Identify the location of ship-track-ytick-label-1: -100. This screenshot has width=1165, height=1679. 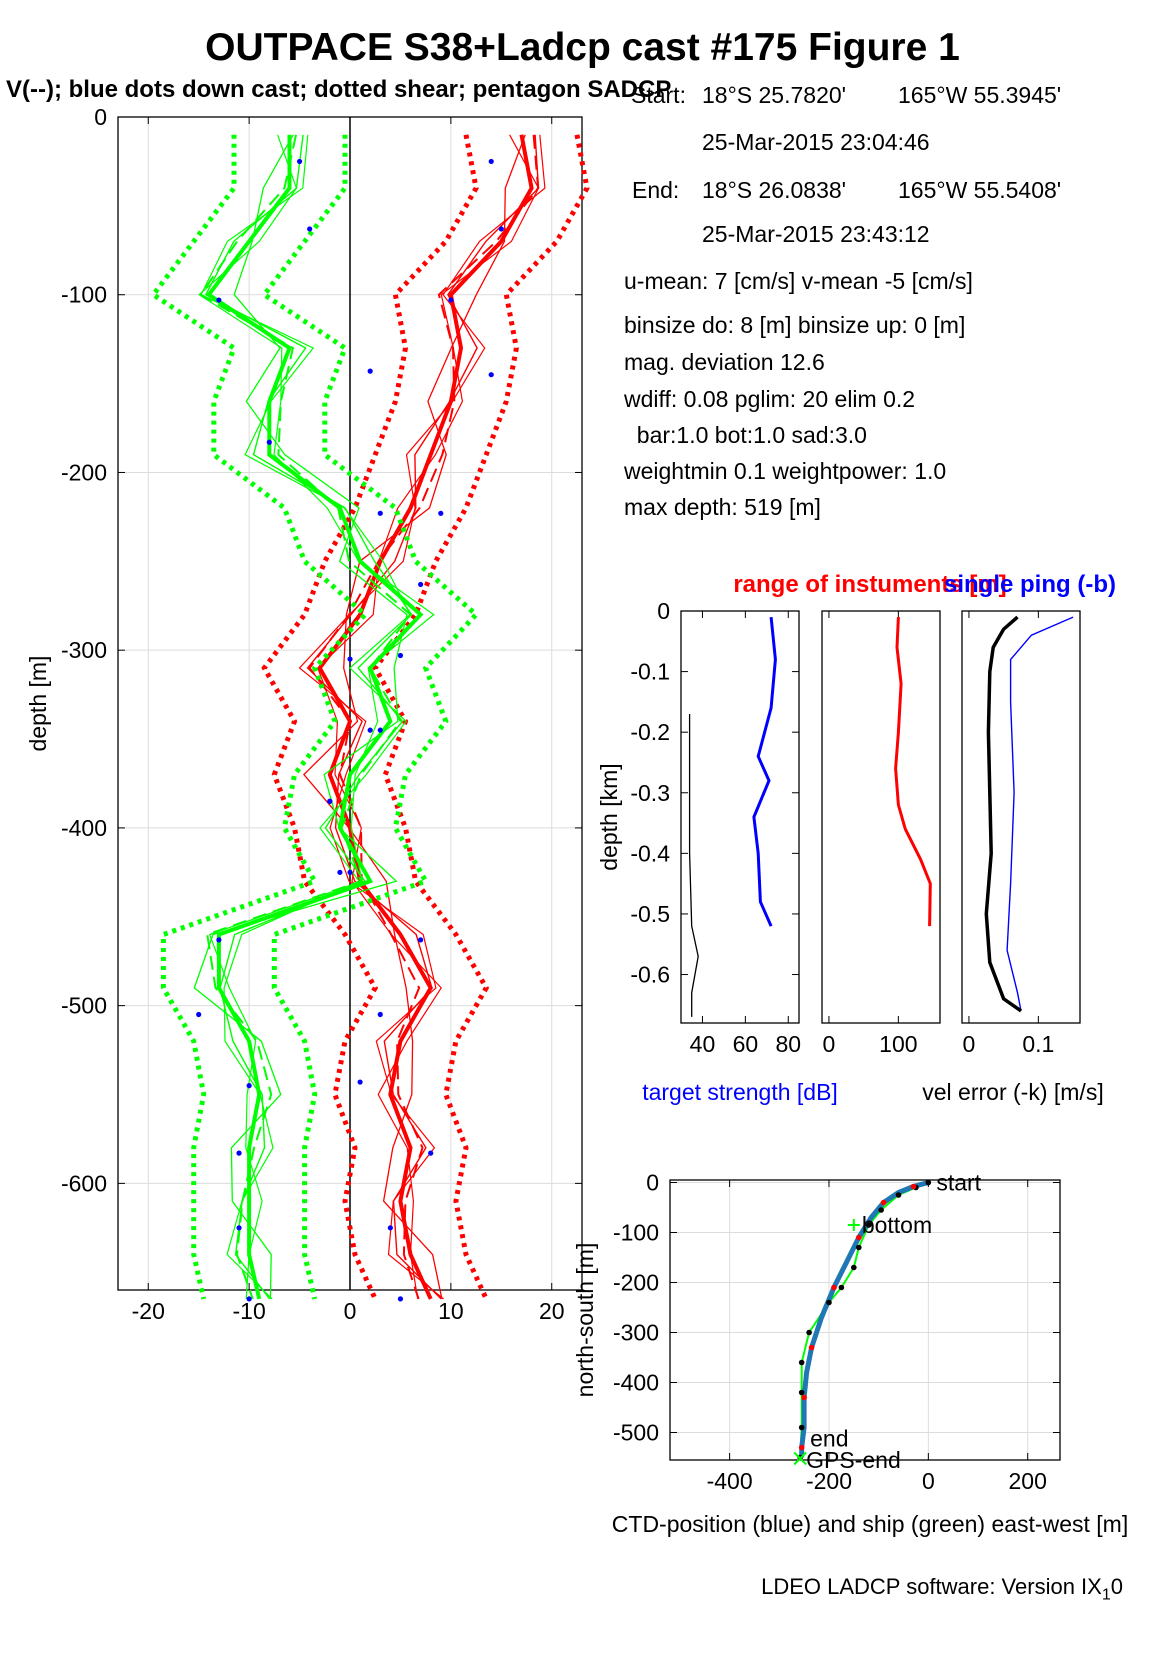
(636, 1233).